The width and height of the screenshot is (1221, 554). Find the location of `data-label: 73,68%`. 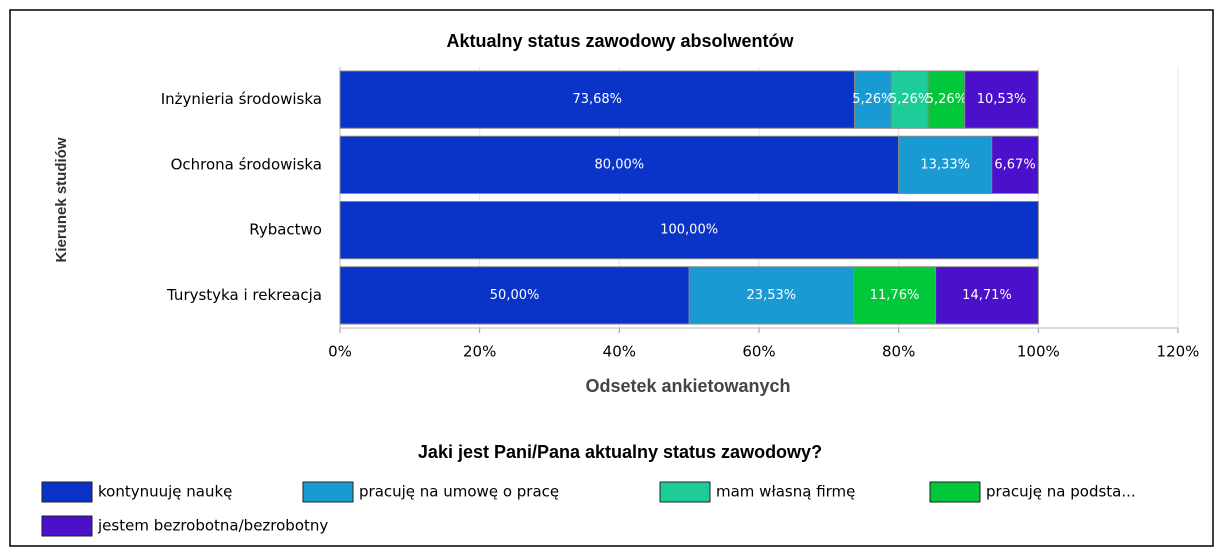

data-label: 73,68% is located at coordinates (597, 99).